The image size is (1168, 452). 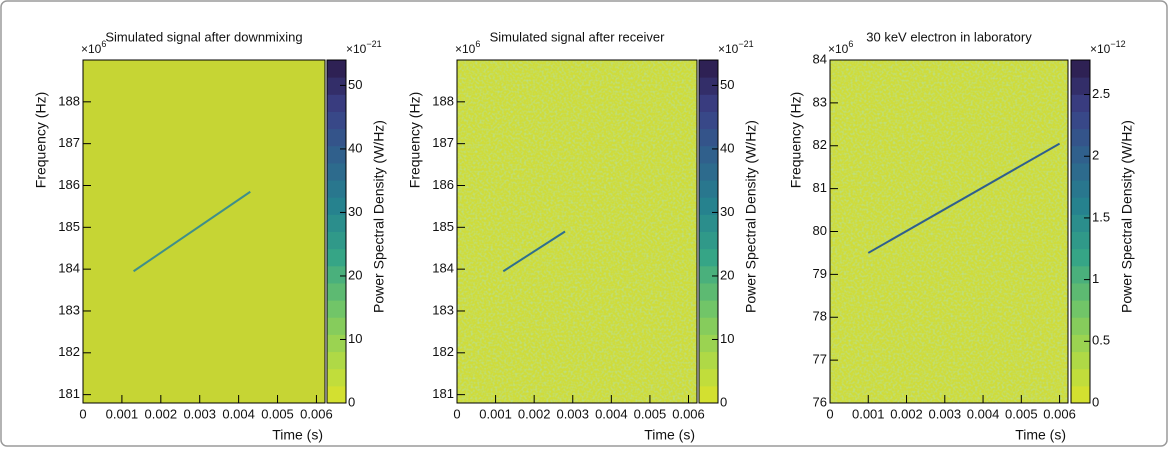 I want to click on y-tick-label: 84, so click(x=820, y=58).